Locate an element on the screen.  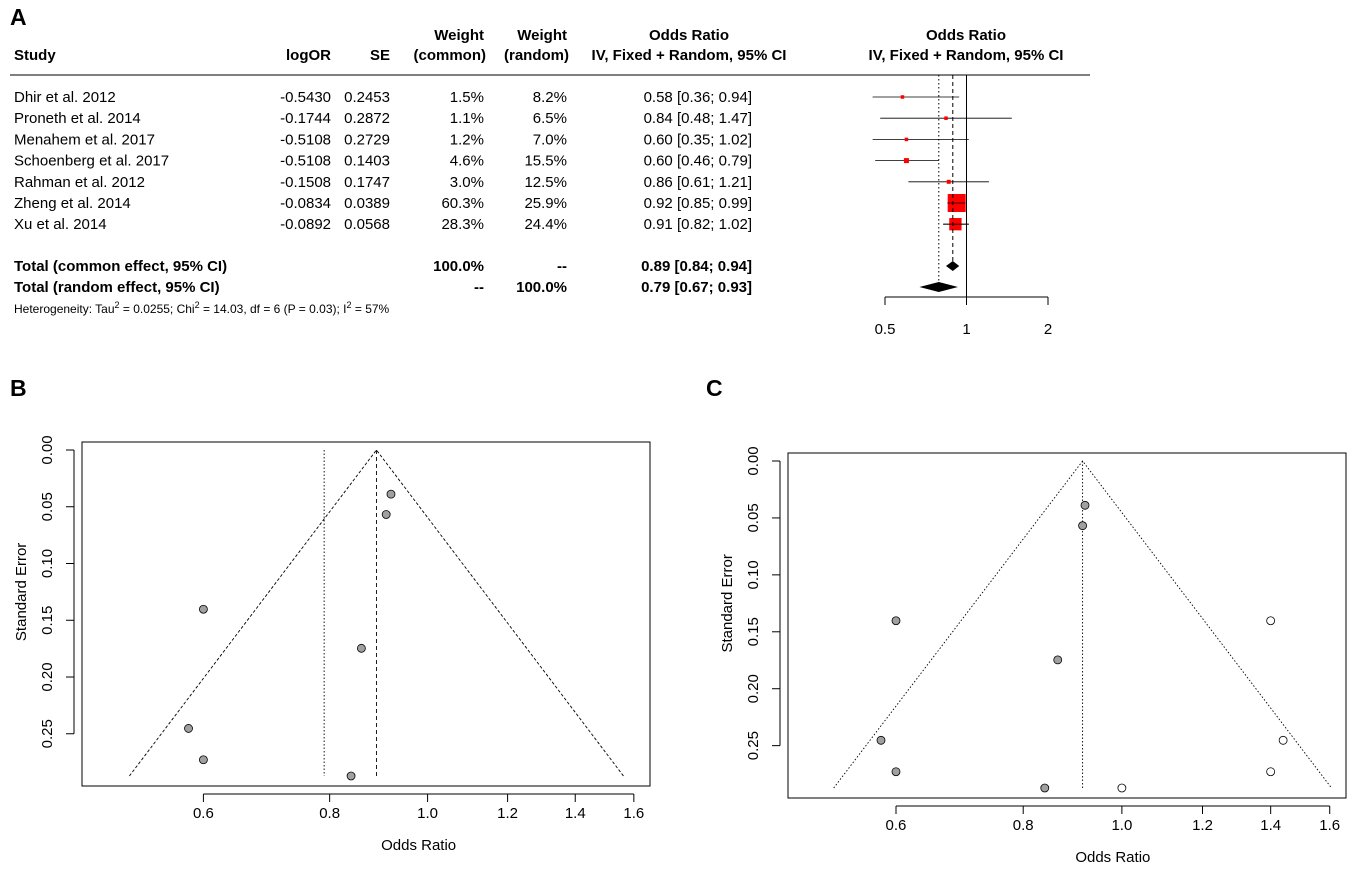
cell-ci: 0.60 [0.35; 1.02] is located at coordinates (698, 139).